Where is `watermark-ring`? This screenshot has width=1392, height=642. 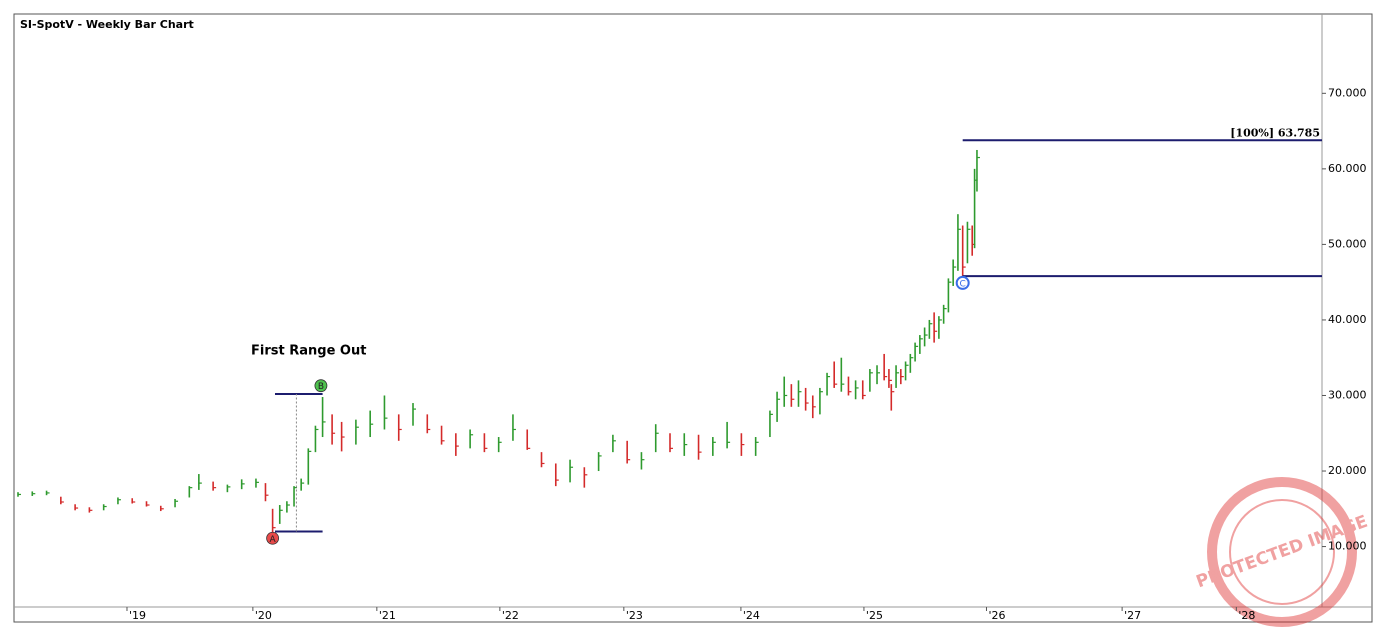 watermark-ring is located at coordinates (1282, 552).